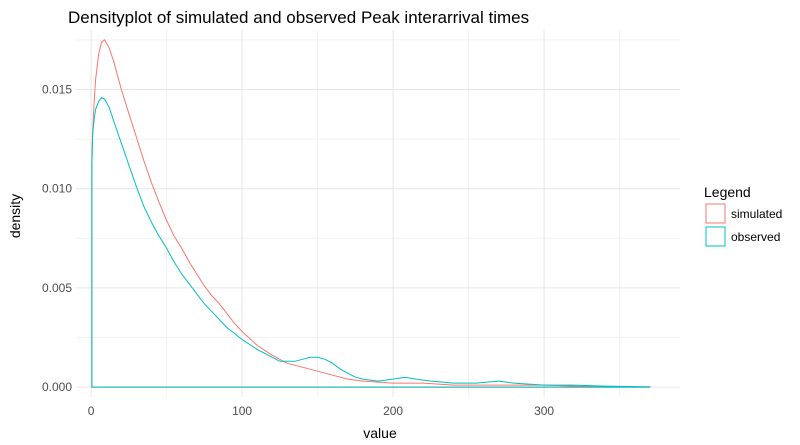  I want to click on legend-key-observed, so click(715, 236).